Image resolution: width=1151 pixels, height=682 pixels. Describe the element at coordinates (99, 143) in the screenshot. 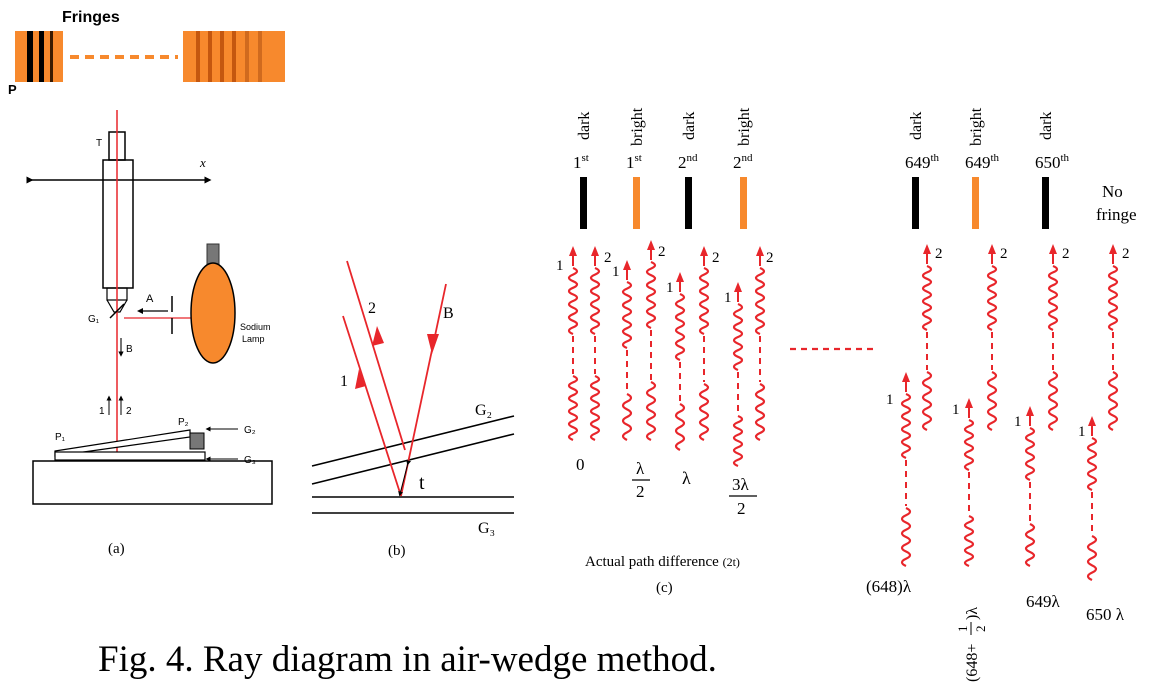

I see `t-label: T` at that location.